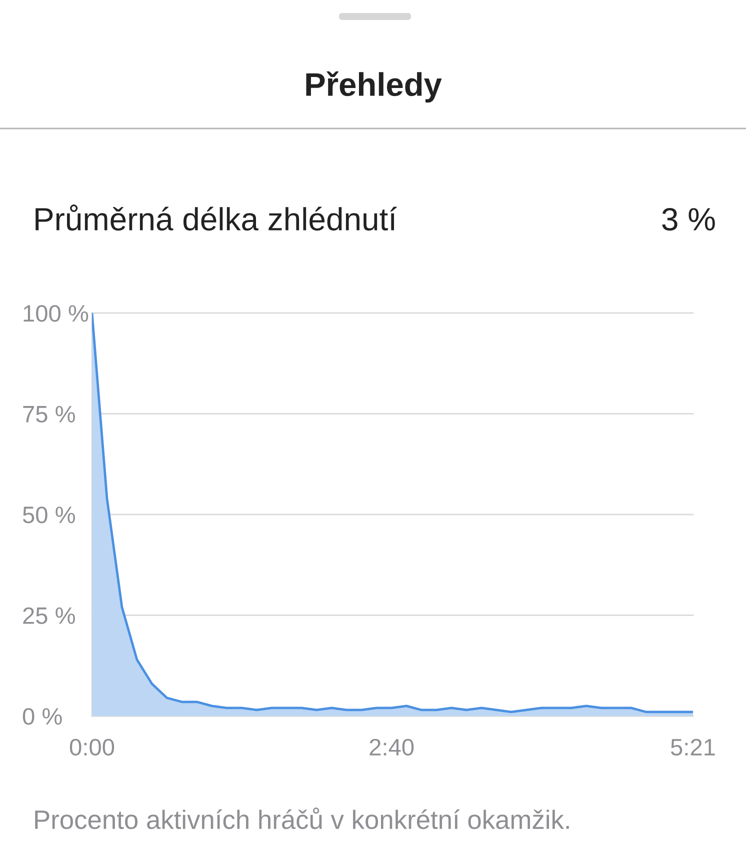 The image size is (746, 868). I want to click on chart-subtitle: Průměrná délka zhlédnutí, so click(216, 217).